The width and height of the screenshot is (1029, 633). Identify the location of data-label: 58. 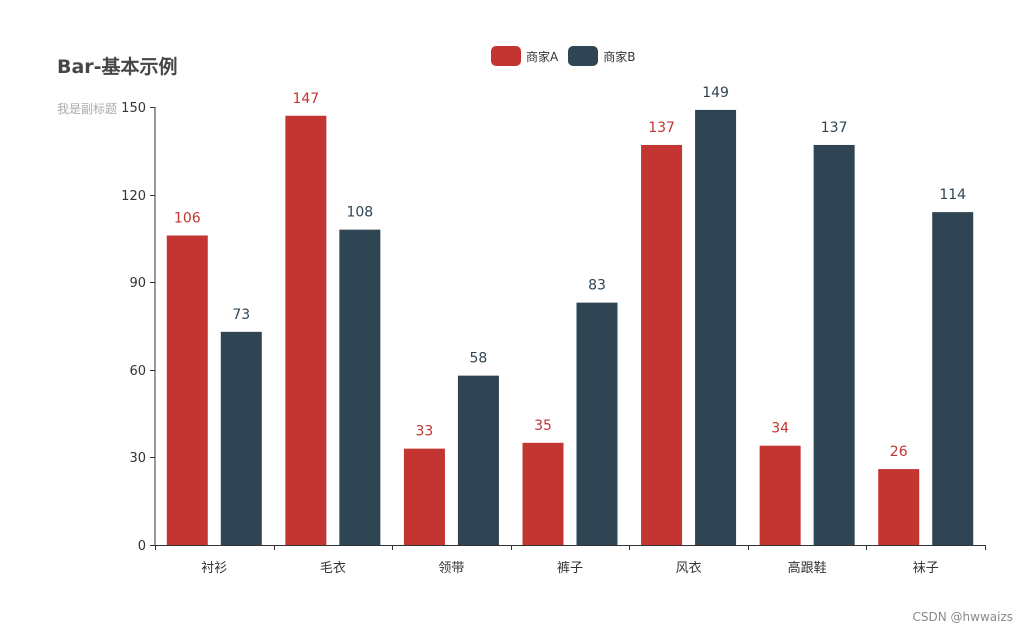
(479, 359).